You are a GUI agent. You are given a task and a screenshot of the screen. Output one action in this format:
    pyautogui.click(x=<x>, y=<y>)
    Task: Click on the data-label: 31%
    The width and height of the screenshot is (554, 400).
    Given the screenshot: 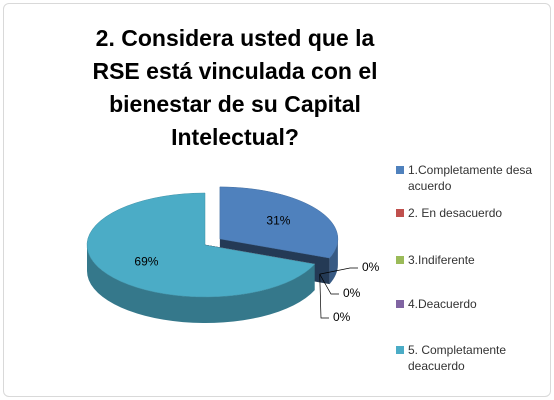 What is the action you would take?
    pyautogui.click(x=278, y=221)
    